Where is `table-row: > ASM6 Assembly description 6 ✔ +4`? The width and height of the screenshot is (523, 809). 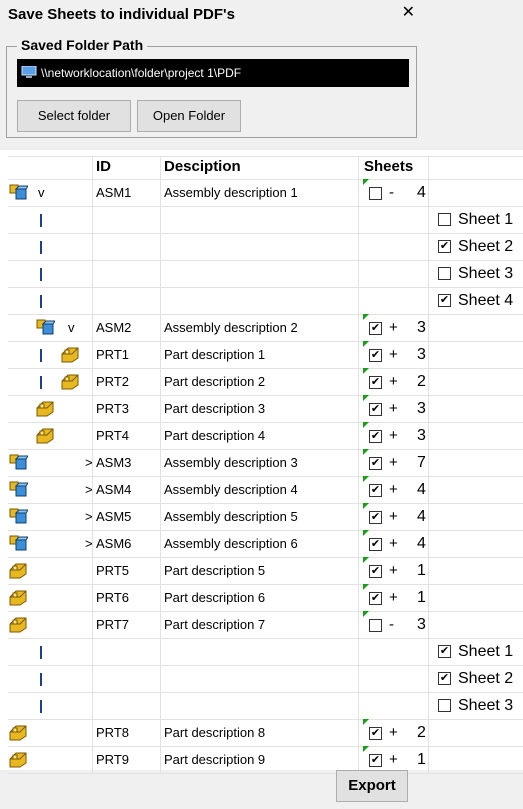 table-row: > ASM6 Assembly description 6 ✔ +4 is located at coordinates (261, 543).